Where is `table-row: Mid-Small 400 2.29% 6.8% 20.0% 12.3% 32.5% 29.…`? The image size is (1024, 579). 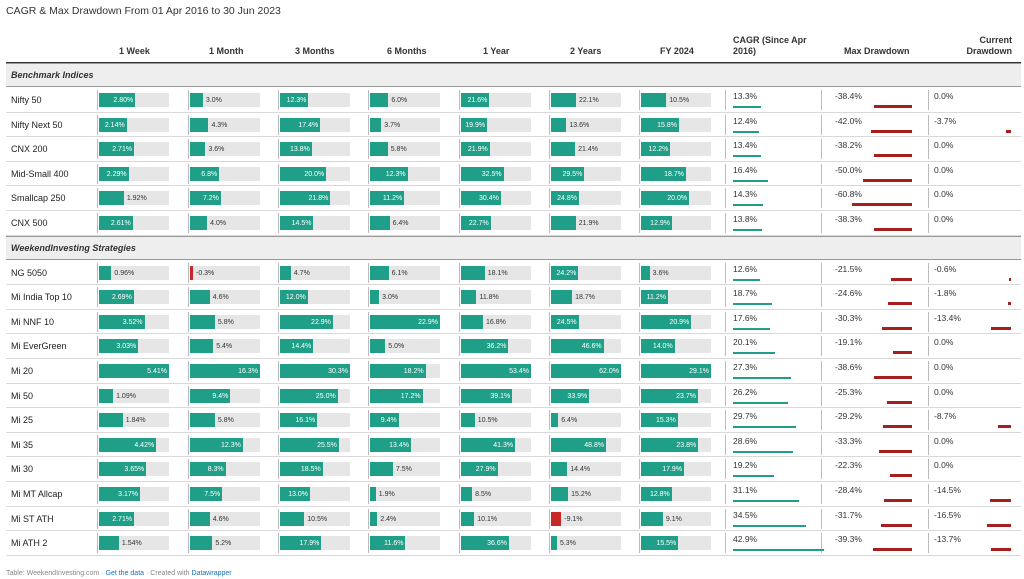
table-row: Mid-Small 400 2.29% 6.8% 20.0% 12.3% 32.5% 29.… is located at coordinates (513, 174).